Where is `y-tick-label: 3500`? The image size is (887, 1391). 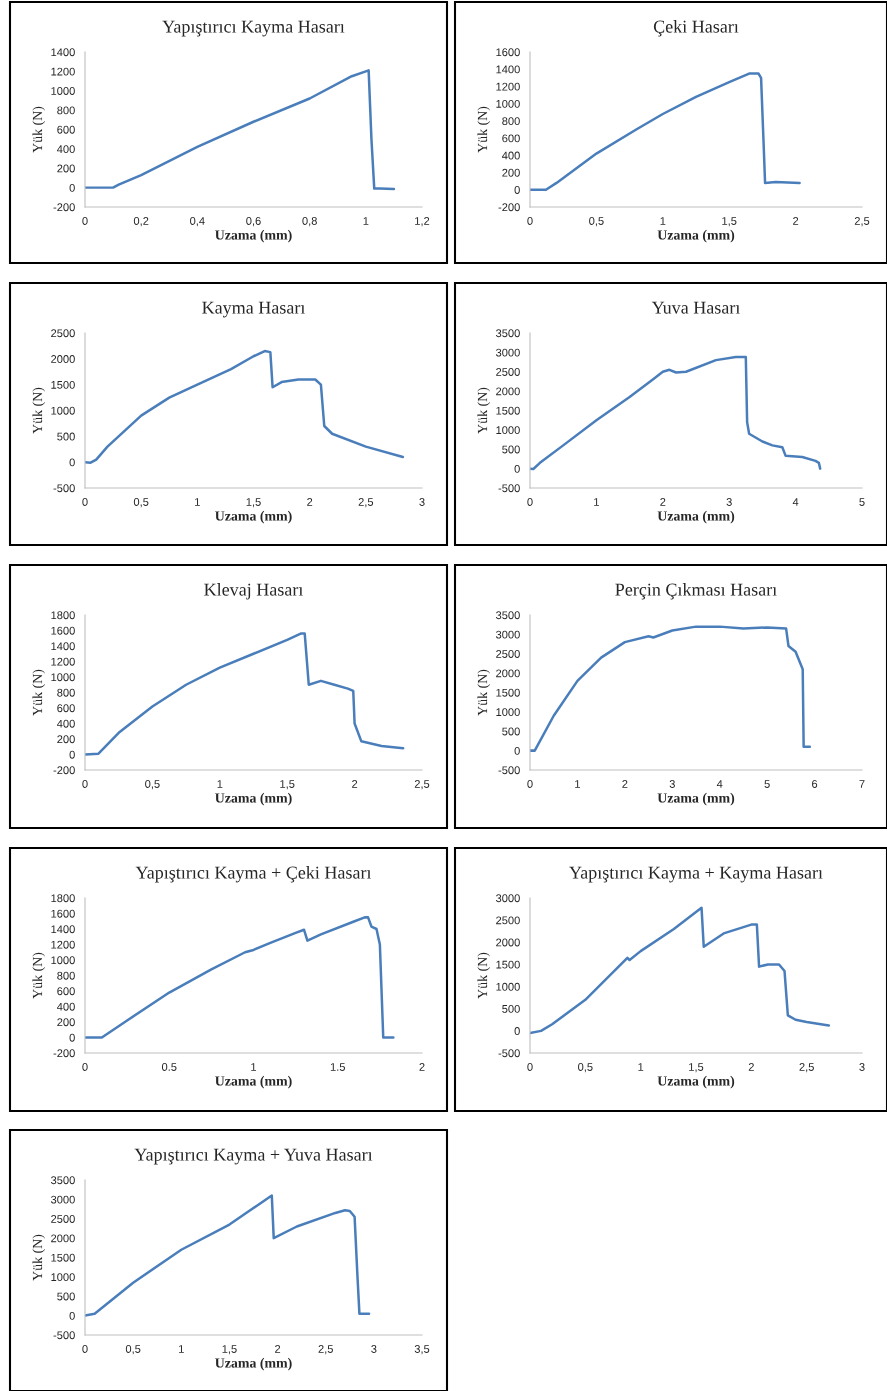
y-tick-label: 3500 is located at coordinates (507, 615).